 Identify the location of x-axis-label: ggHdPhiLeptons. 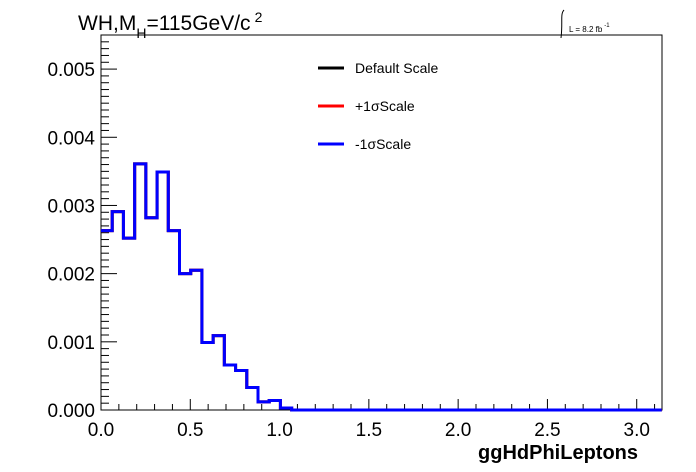
(558, 453).